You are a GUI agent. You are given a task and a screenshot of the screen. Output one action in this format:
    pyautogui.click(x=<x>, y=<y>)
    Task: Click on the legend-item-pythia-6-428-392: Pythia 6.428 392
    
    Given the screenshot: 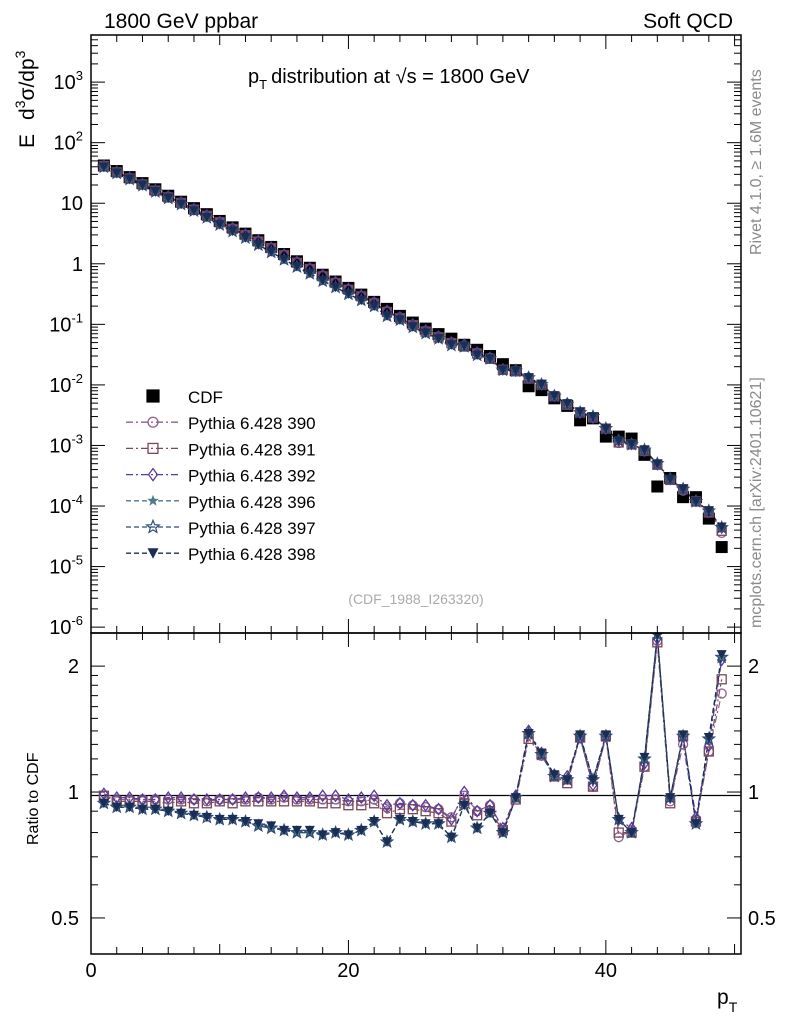 What is the action you would take?
    pyautogui.click(x=221, y=476)
    